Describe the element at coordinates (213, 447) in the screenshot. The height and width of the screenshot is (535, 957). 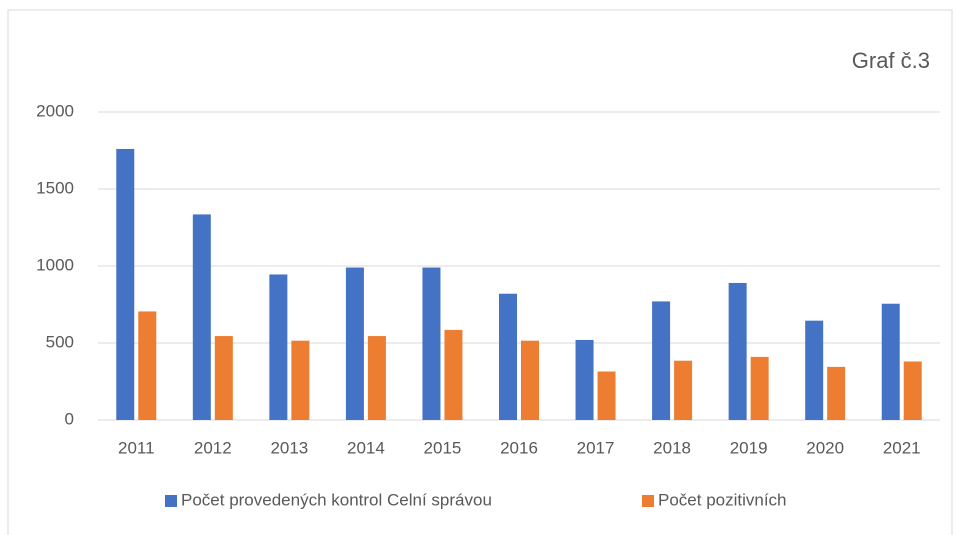
I see `x-tick-label: 2012` at that location.